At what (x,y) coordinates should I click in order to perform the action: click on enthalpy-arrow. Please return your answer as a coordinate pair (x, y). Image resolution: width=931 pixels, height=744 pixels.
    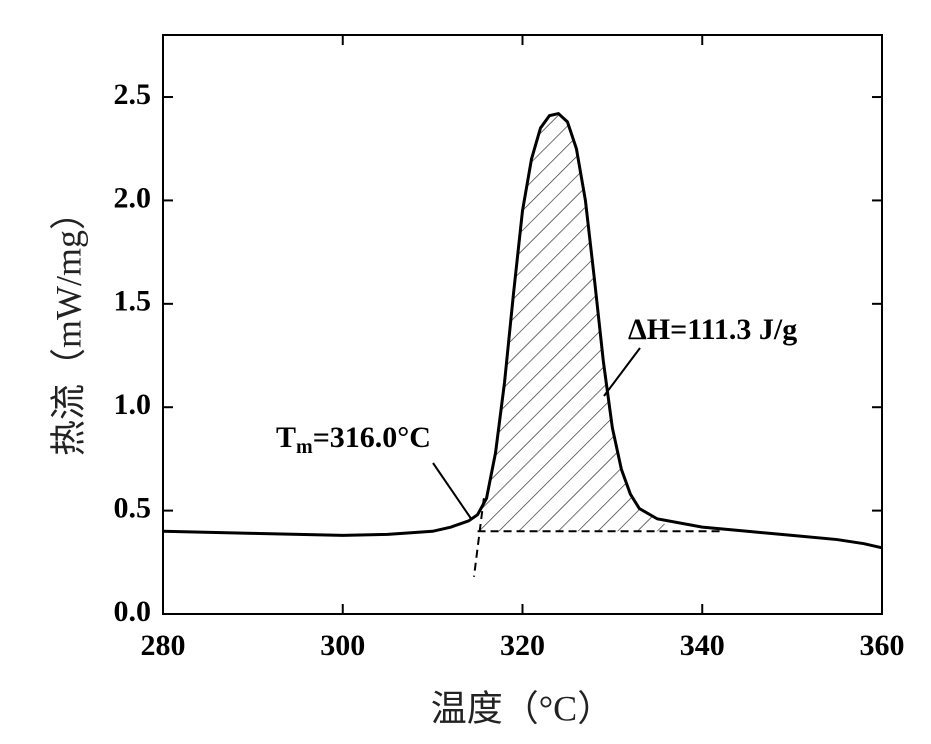
    Looking at the image, I should click on (622, 372).